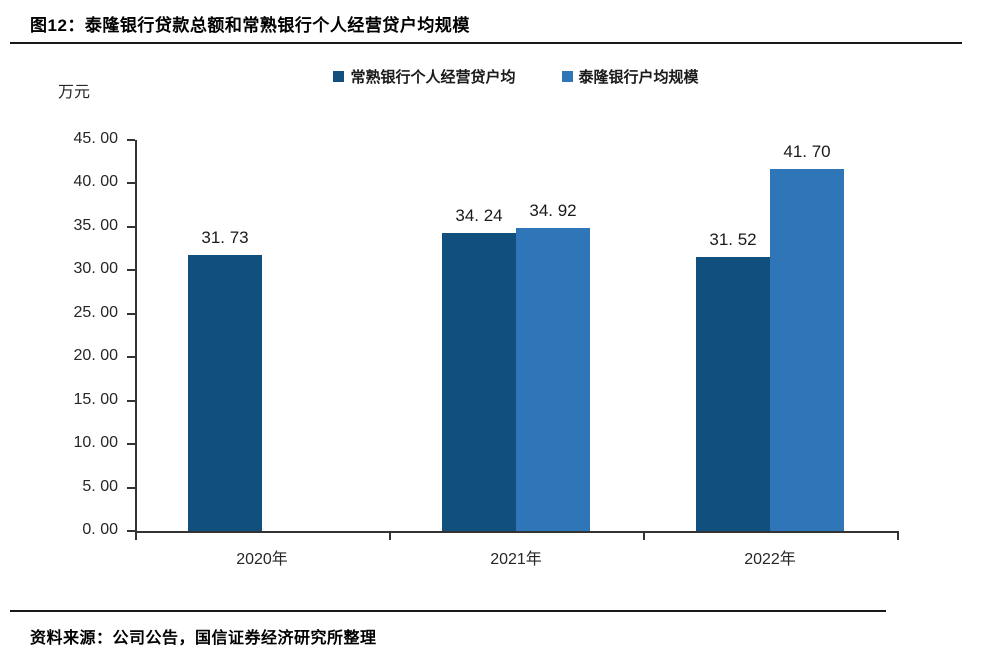 The width and height of the screenshot is (983, 668). I want to click on y-axis-line, so click(136, 335).